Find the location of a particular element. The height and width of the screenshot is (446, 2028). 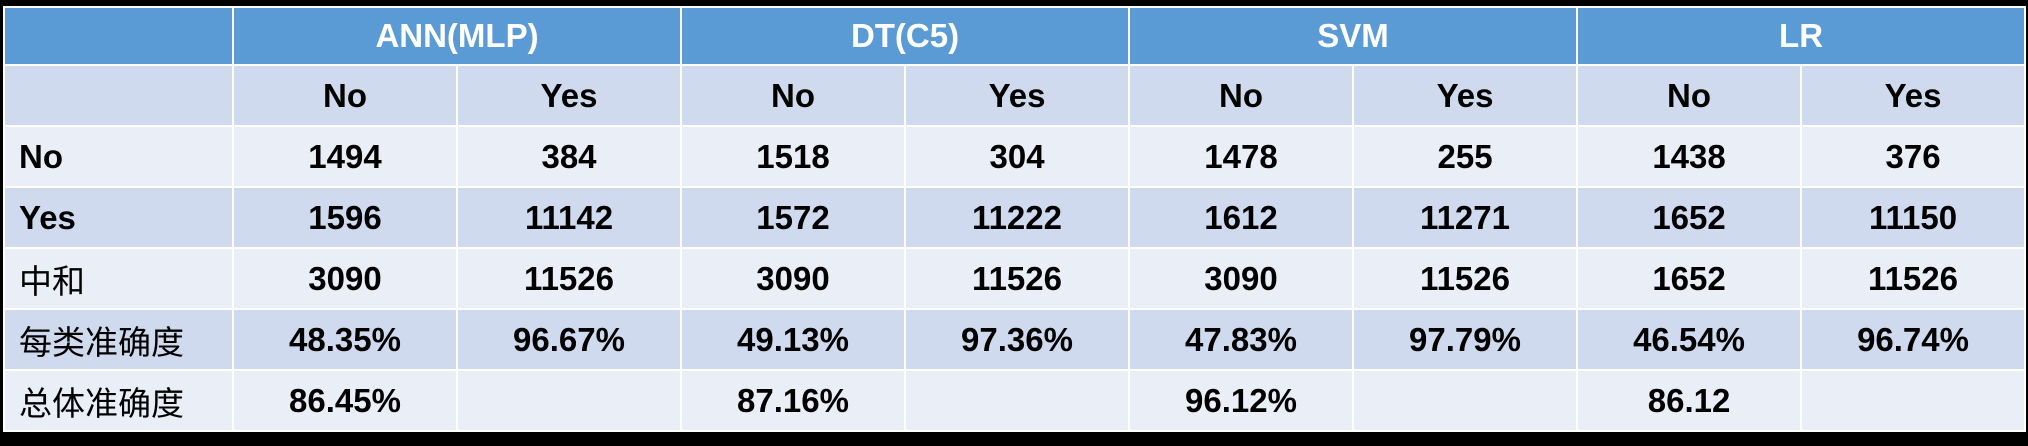

group-header: LR is located at coordinates (1801, 36).